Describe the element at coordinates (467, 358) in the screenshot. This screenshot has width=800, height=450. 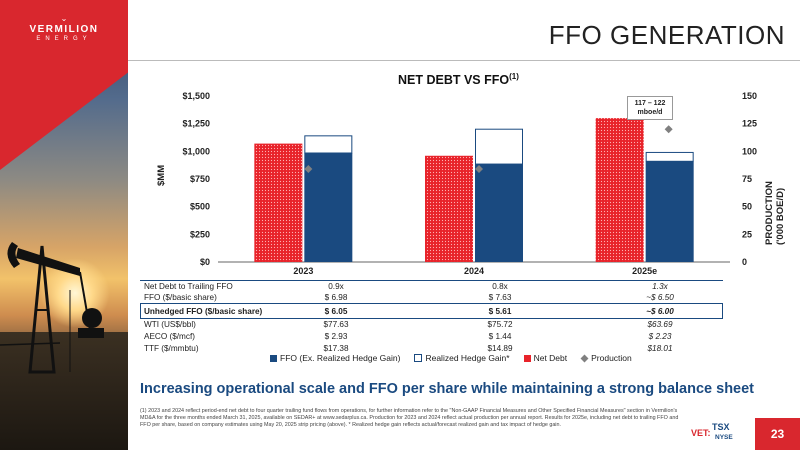
I see `legend-label-hedge: Realized Hedge Gain*` at that location.